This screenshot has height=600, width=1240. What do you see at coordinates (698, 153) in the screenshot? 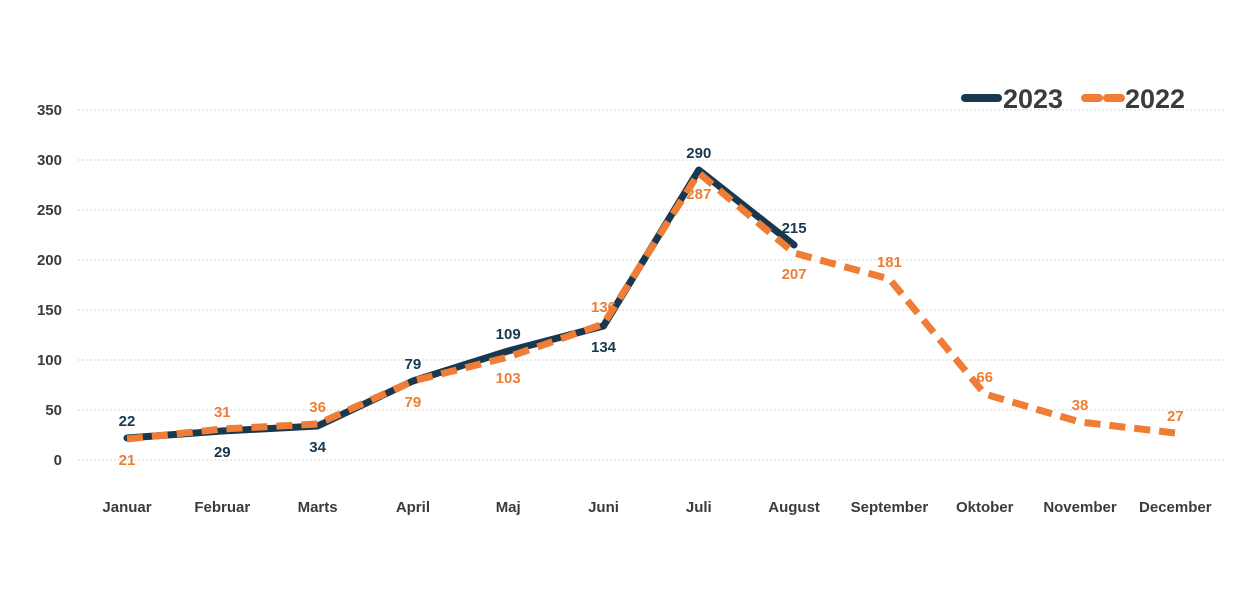
I see `data-label-2023: 290` at bounding box center [698, 153].